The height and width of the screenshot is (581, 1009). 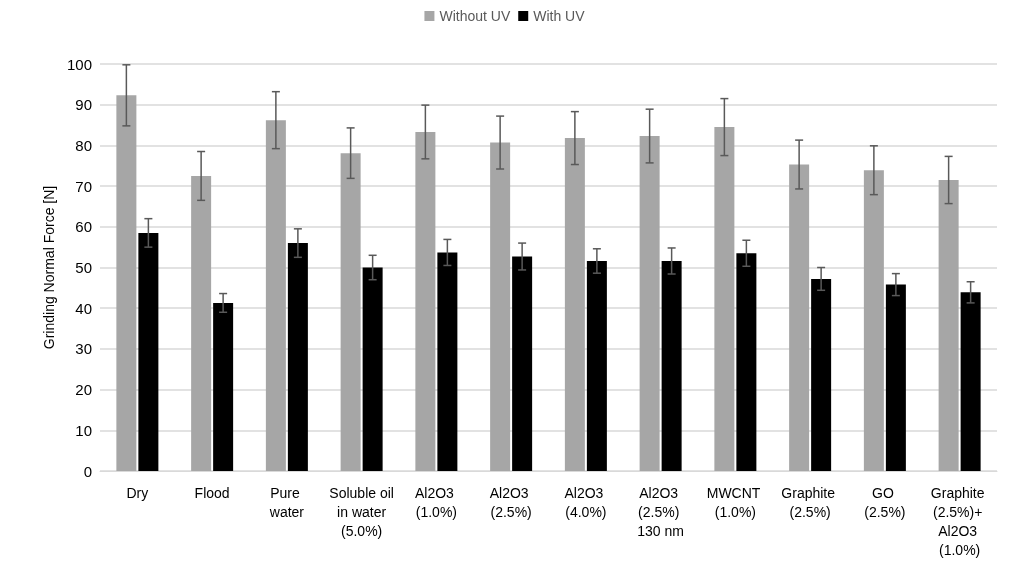 What do you see at coordinates (885, 502) in the screenshot?
I see `x-tick-label: GO (2.5%)` at bounding box center [885, 502].